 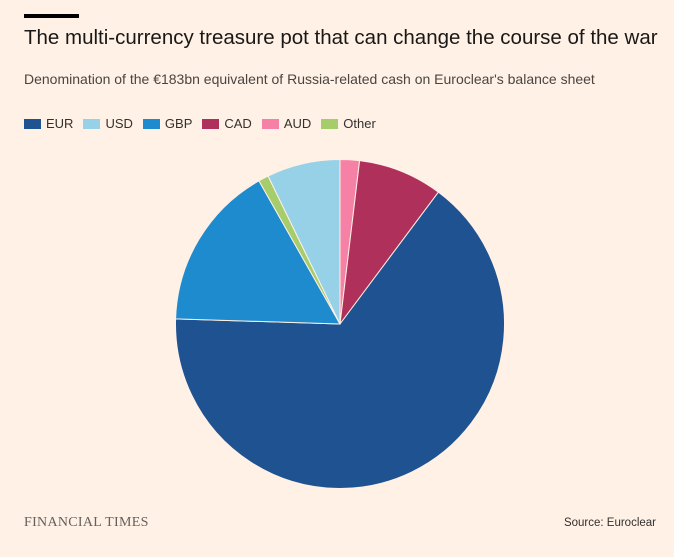 What do you see at coordinates (86, 522) in the screenshot?
I see `ft-logo-text: FINANCIAL TIMES` at bounding box center [86, 522].